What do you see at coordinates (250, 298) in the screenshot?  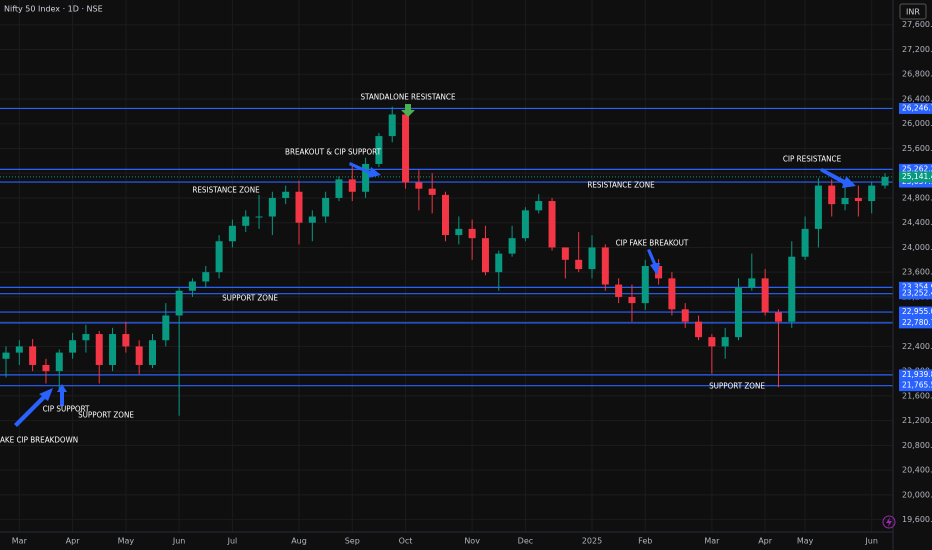 I see `annotation: SUPPORT ZONE` at bounding box center [250, 298].